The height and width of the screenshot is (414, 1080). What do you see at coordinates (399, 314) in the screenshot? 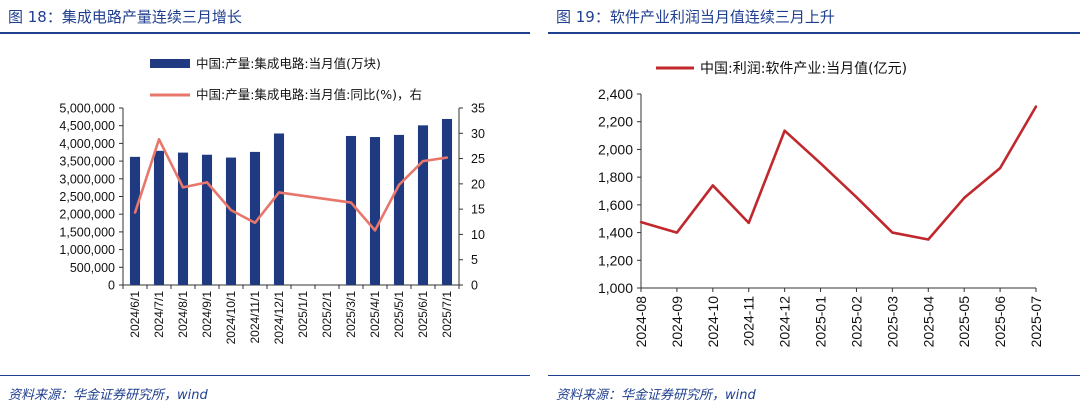
I see `x-tick-label: 2025/5/1` at bounding box center [399, 314].